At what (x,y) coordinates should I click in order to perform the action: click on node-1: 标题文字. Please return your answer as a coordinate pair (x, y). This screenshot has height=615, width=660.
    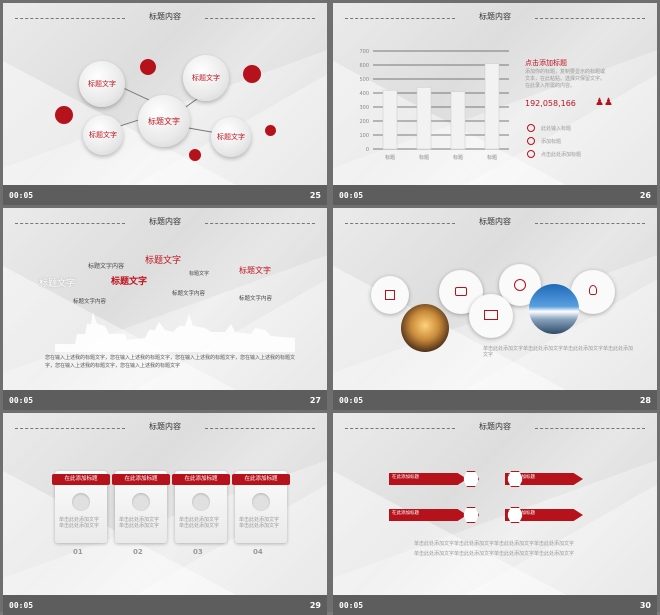
    Looking at the image, I should click on (102, 84).